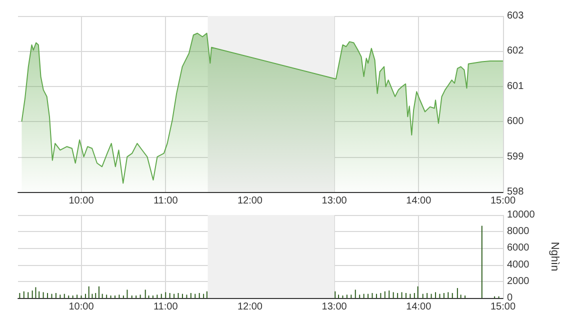  I want to click on y-tick-label: 599, so click(515, 156).